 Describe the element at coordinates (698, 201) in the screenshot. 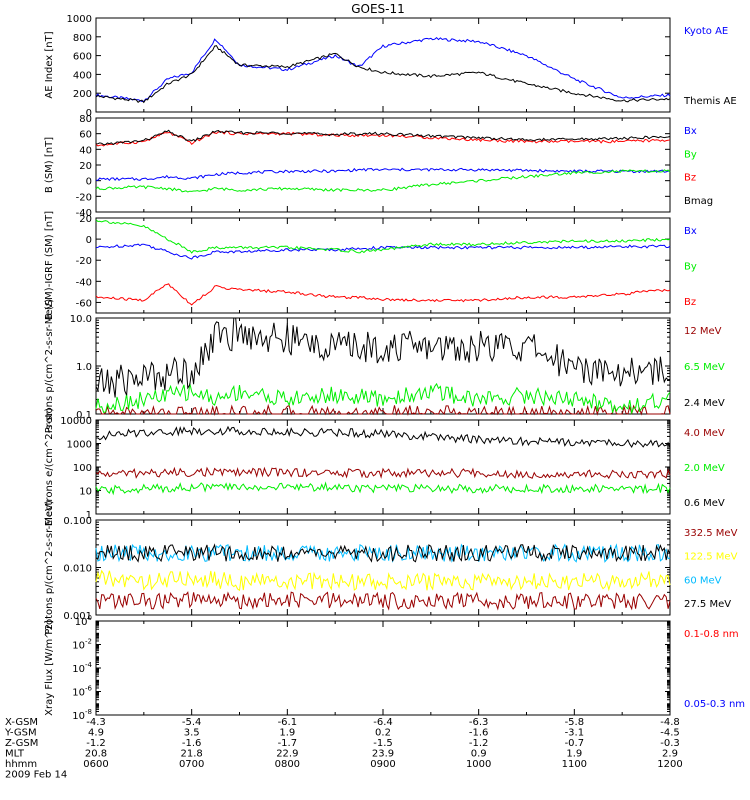

I see `legend-bmag: Bmag` at that location.